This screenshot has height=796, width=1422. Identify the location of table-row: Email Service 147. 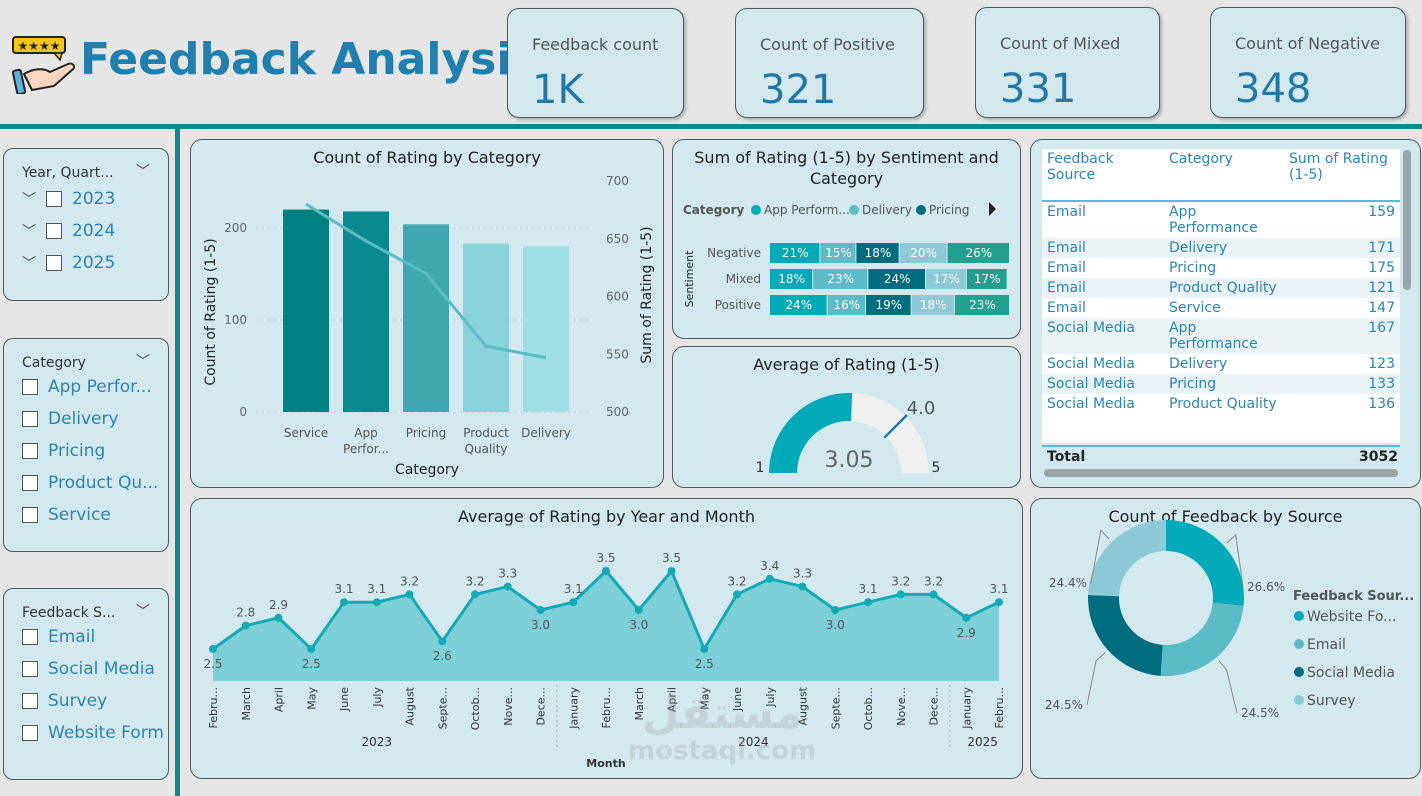
(1221, 308).